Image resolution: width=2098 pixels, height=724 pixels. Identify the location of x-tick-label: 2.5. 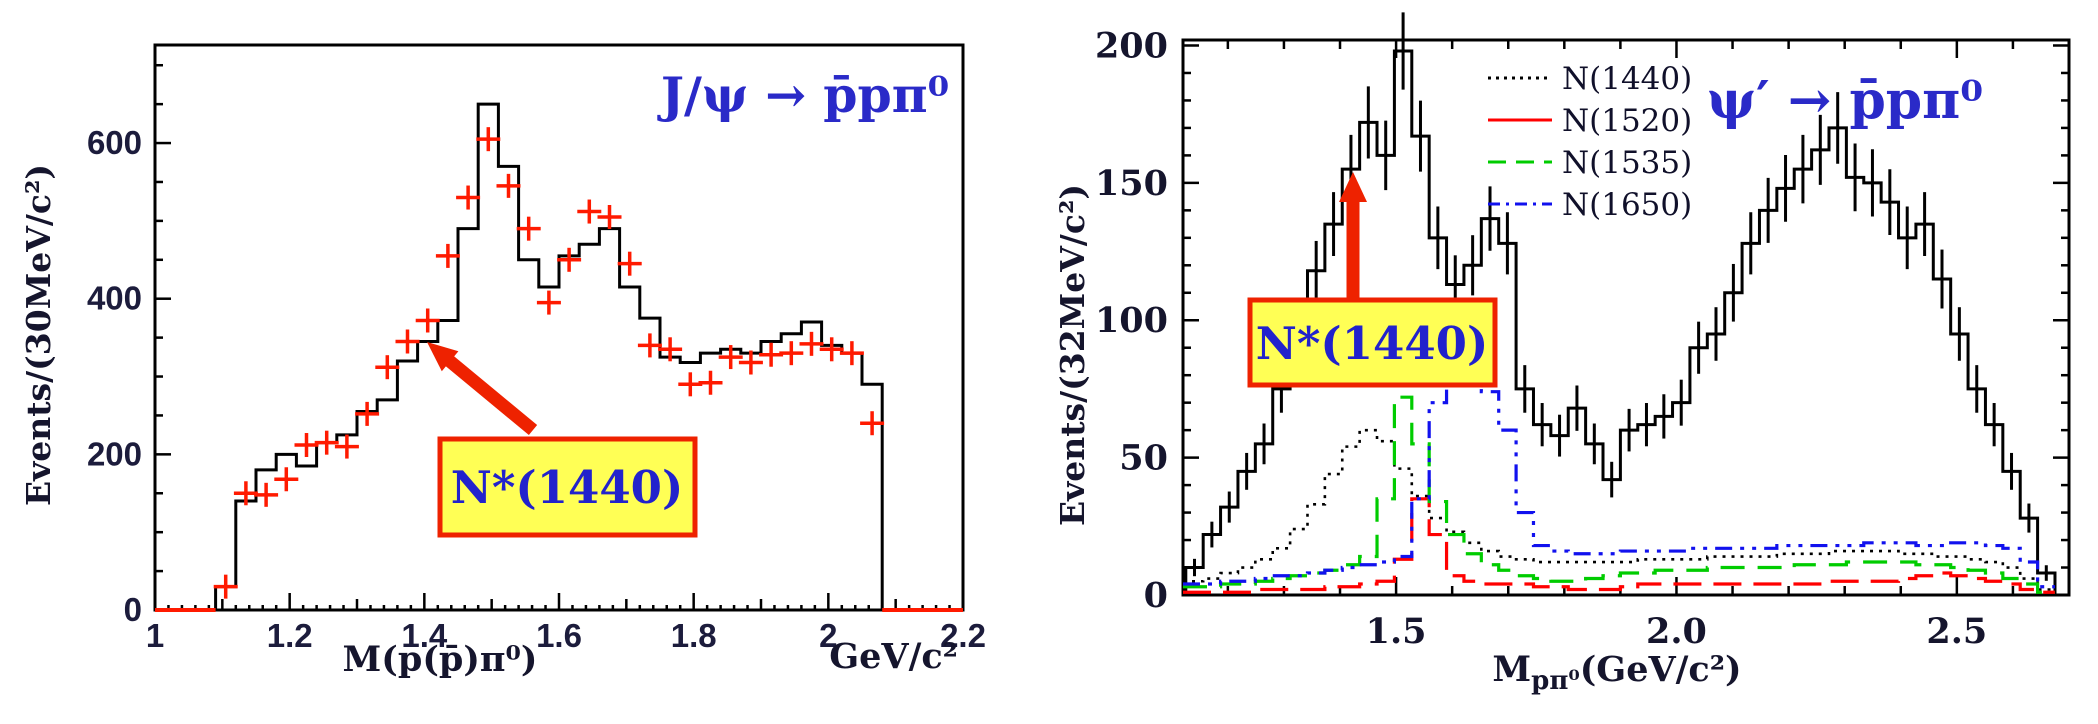
(1956, 631).